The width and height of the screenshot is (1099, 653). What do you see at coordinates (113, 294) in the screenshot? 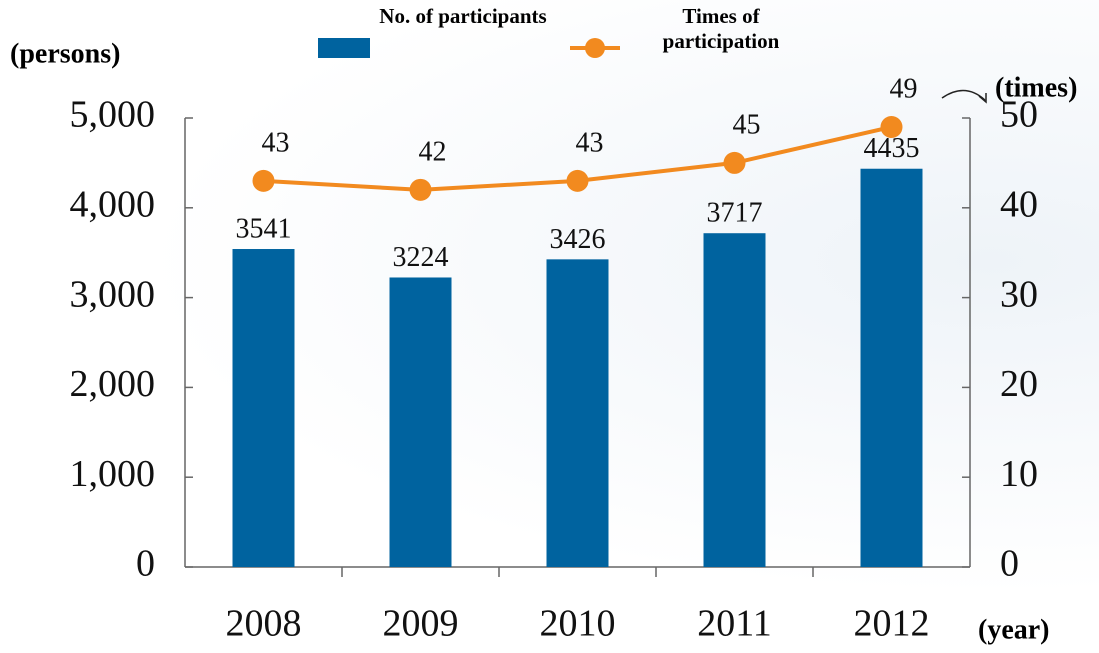
I see `y-tick-label: 3,000` at bounding box center [113, 294].